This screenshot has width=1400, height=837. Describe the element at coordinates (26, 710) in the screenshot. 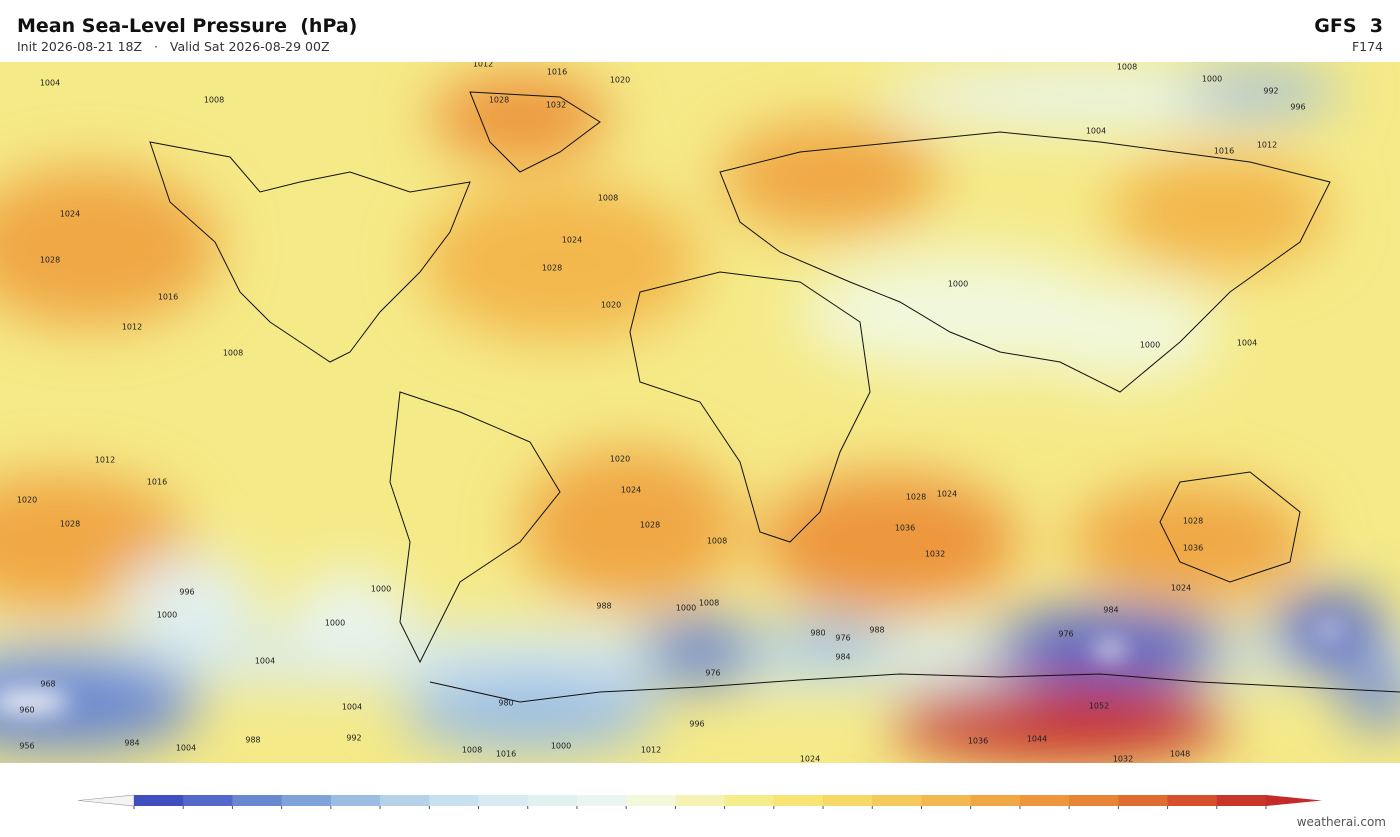

I see `contour-label: 960` at that location.